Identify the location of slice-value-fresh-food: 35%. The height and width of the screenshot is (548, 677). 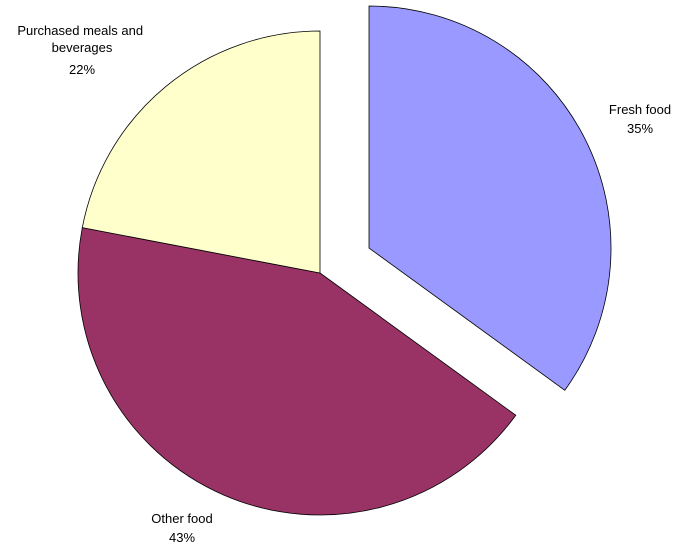
(640, 128).